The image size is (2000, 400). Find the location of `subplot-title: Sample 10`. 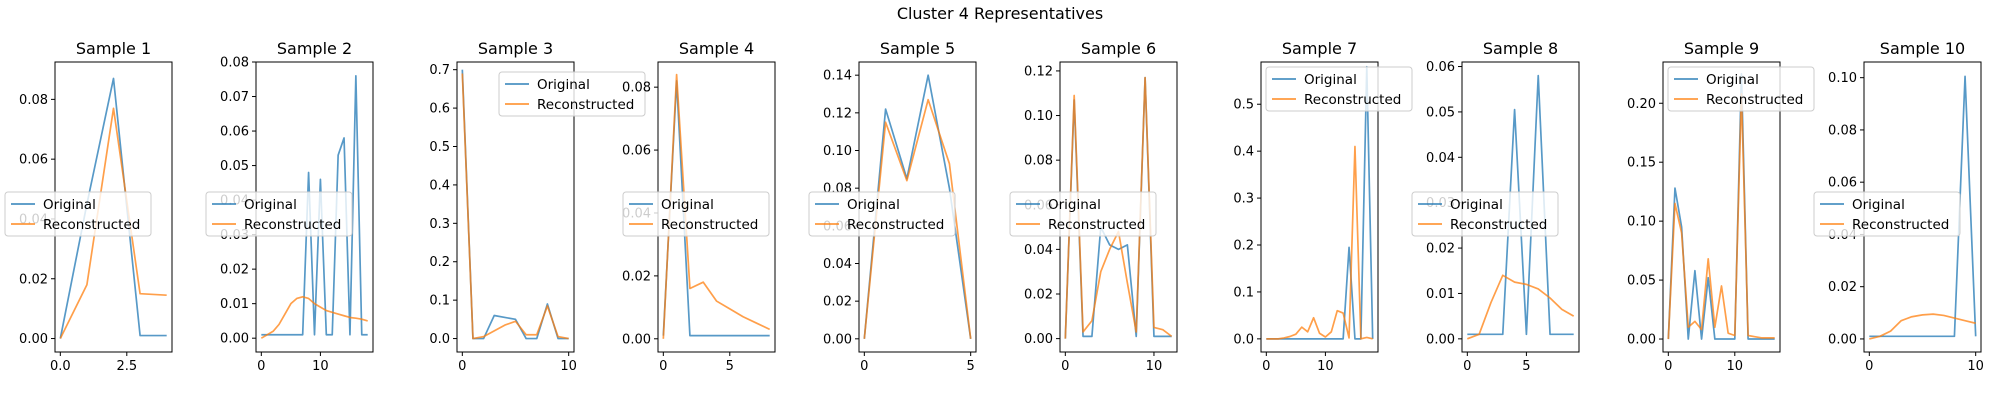

subplot-title: Sample 10 is located at coordinates (1922, 48).